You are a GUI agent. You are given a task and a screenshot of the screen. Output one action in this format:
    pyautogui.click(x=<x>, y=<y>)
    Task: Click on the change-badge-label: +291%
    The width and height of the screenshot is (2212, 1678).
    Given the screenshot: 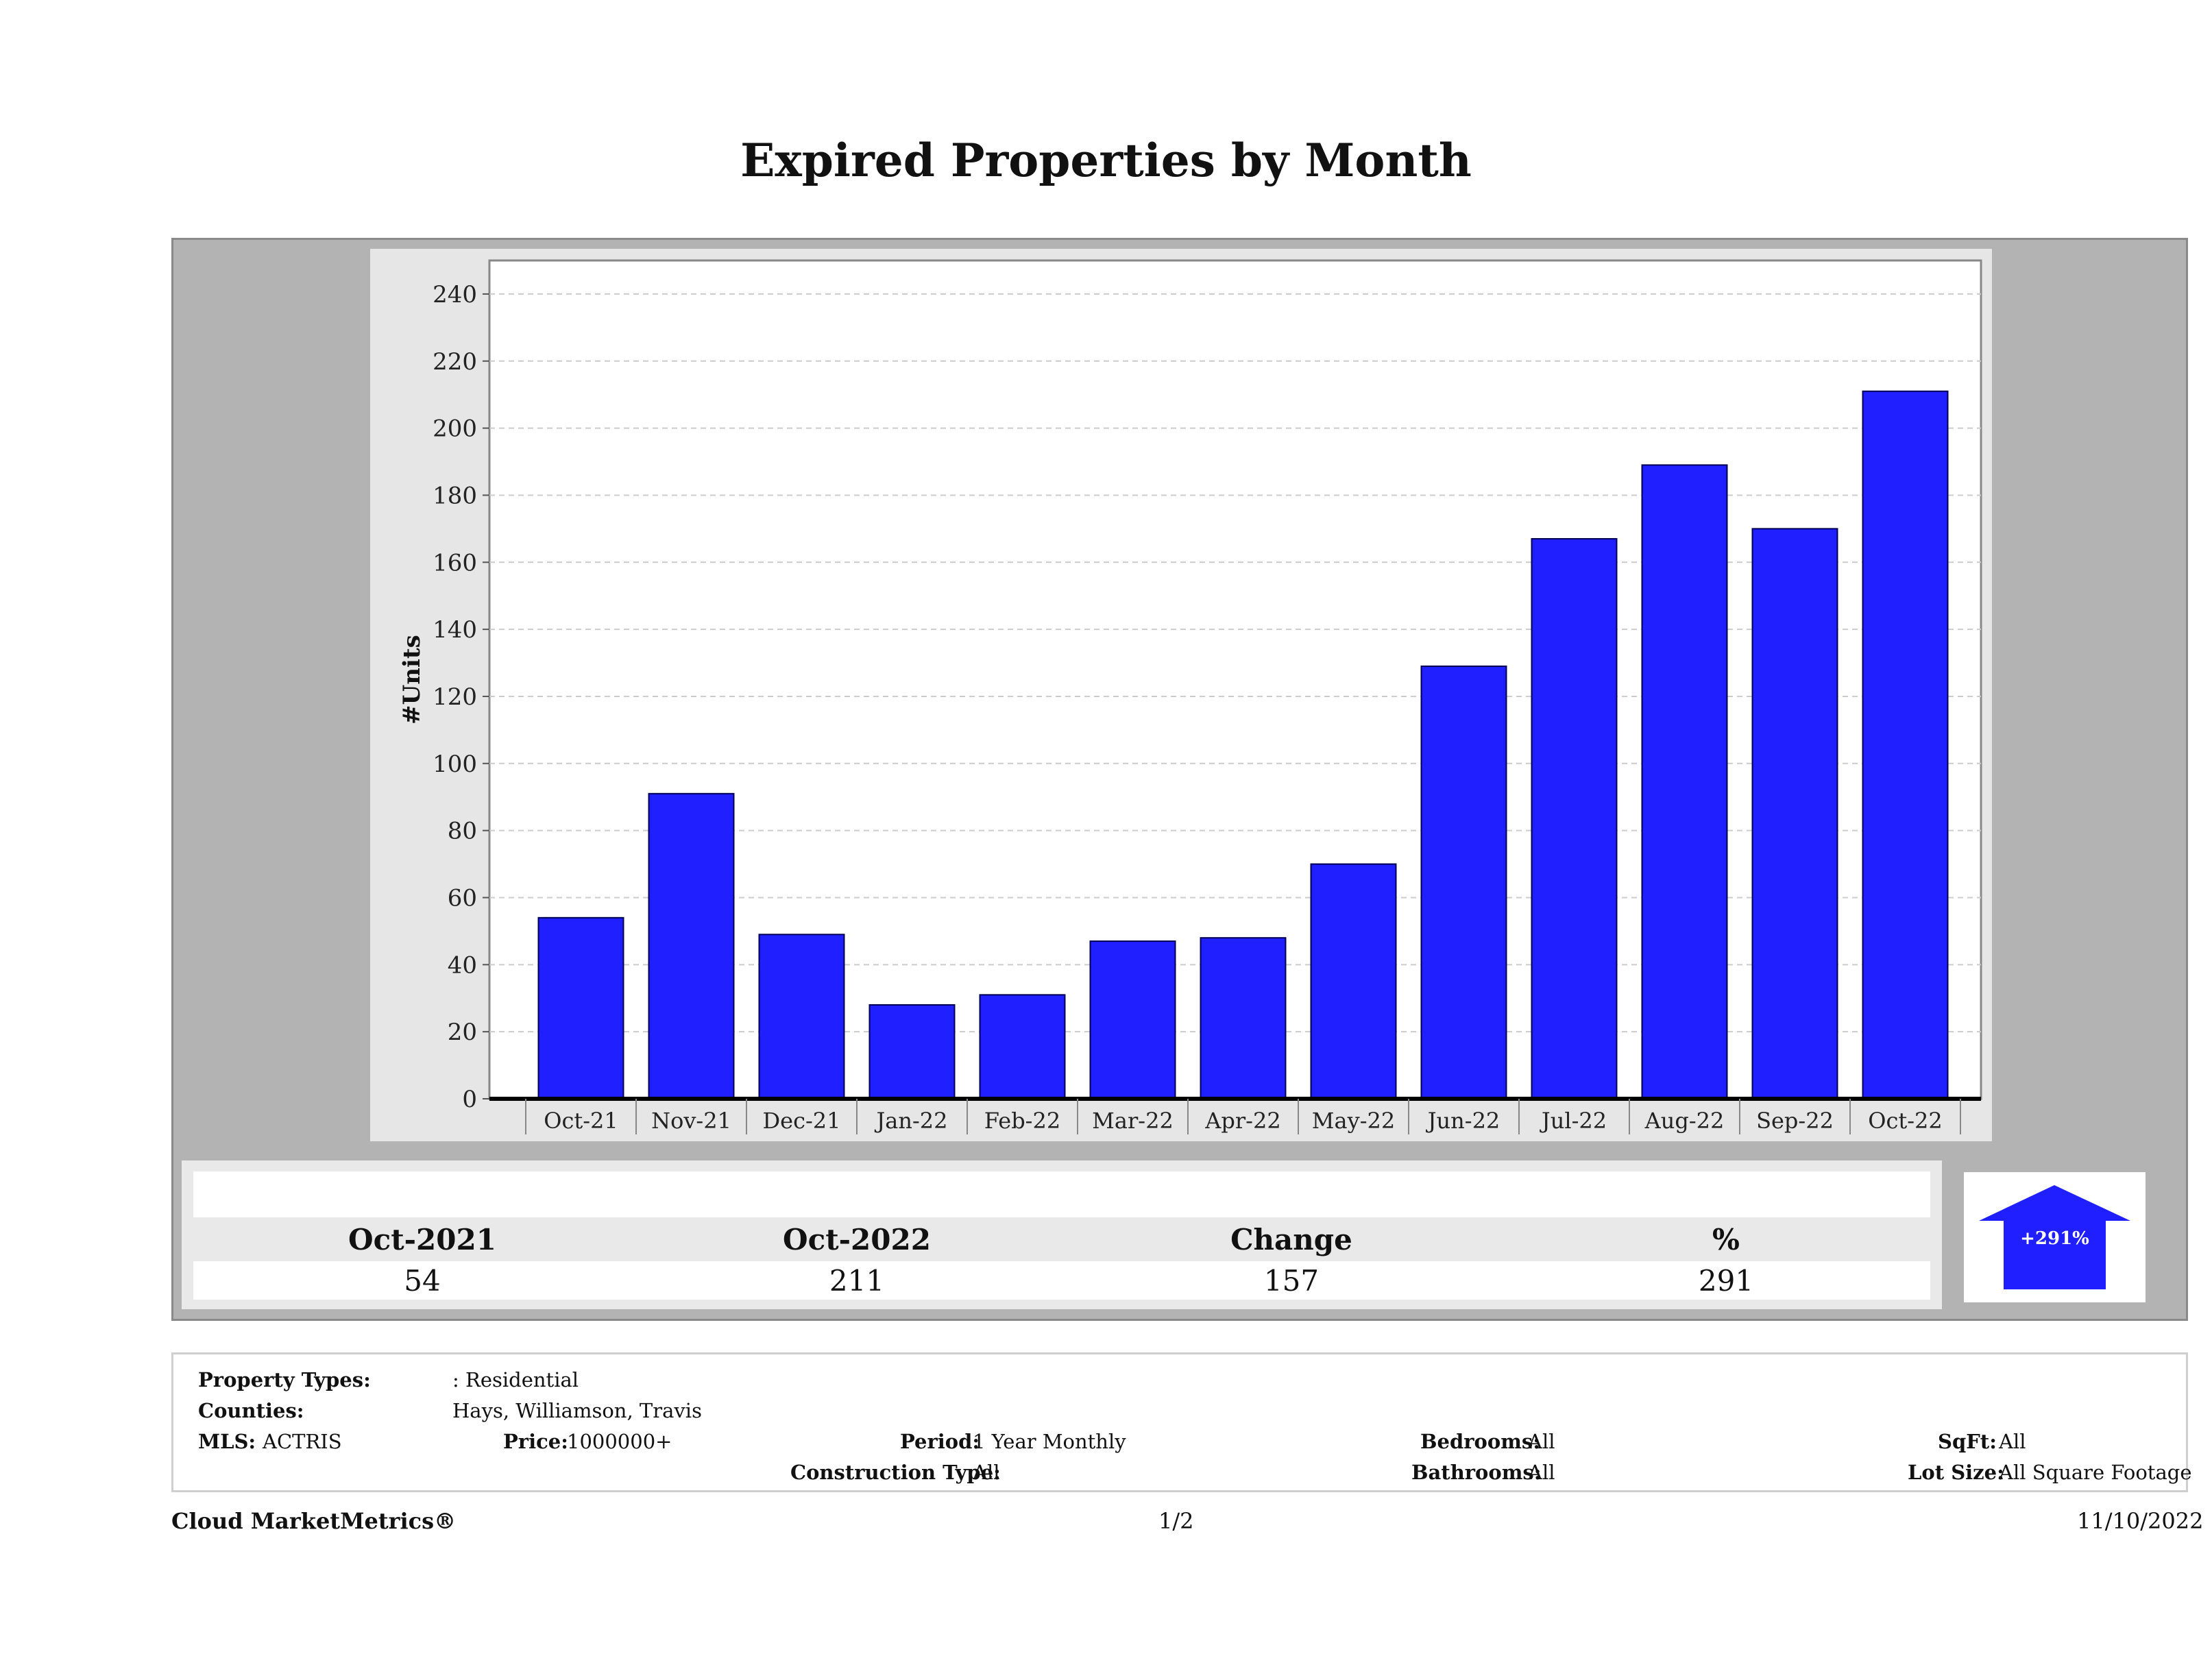 What is the action you would take?
    pyautogui.click(x=2054, y=1238)
    